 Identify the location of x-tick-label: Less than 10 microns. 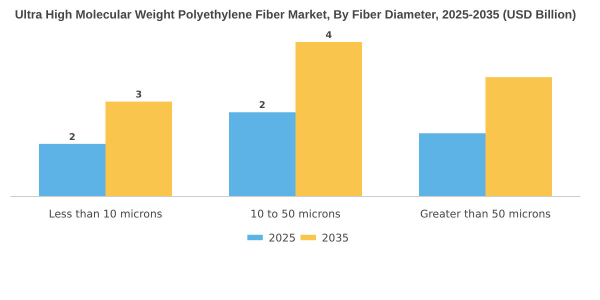
(105, 214).